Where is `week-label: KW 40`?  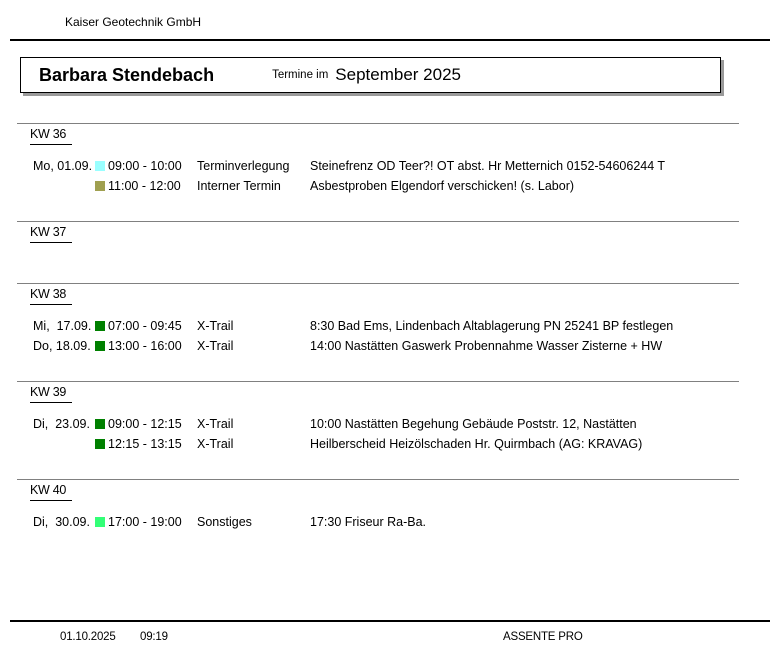
week-label: KW 40 is located at coordinates (51, 492).